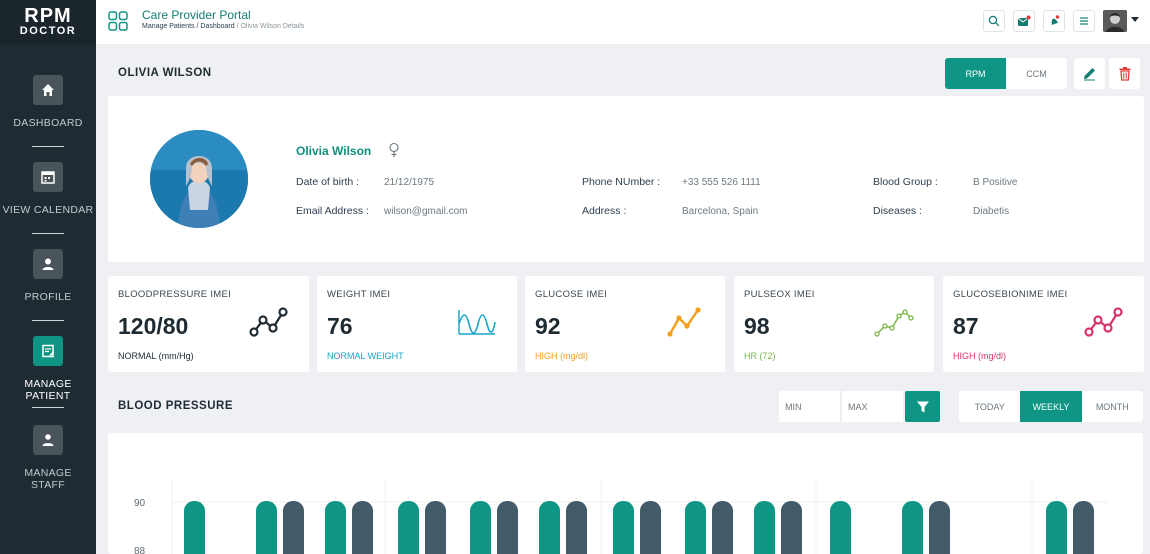  I want to click on sidebar-item-view-calendar: VIEW CALENDAR, so click(48, 189).